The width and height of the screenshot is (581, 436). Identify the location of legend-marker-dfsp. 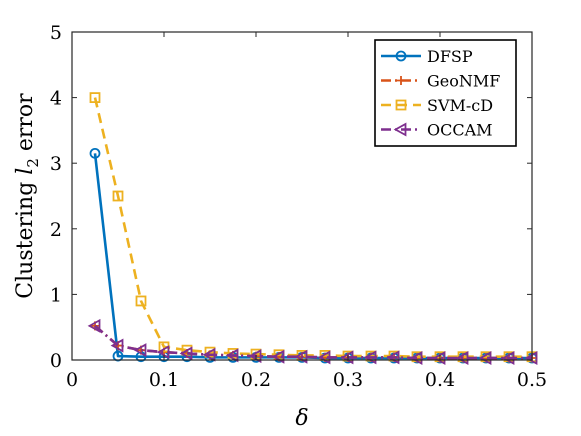
(401, 56).